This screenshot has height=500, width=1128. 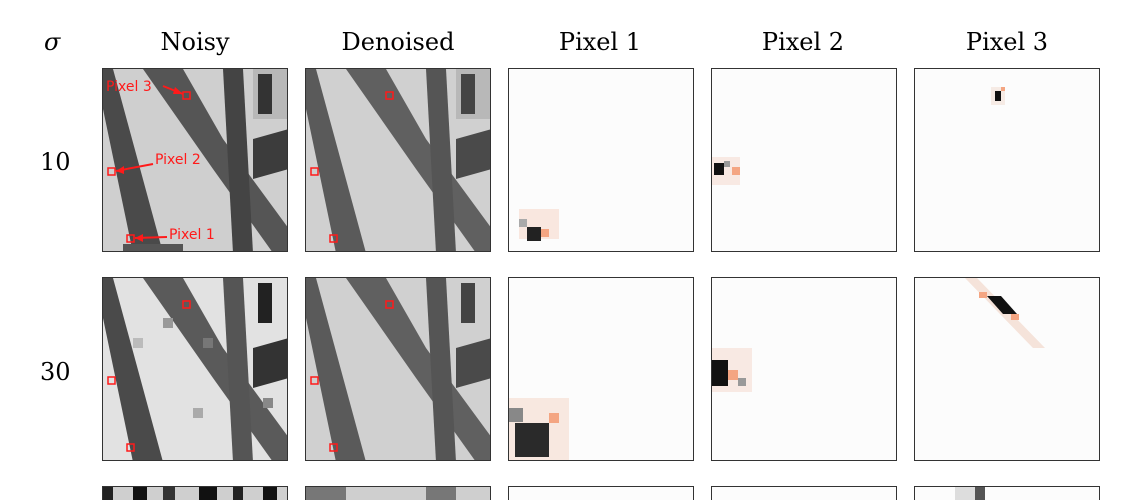 I want to click on header-pixel-3: Pixel 3, so click(x=1007, y=42).